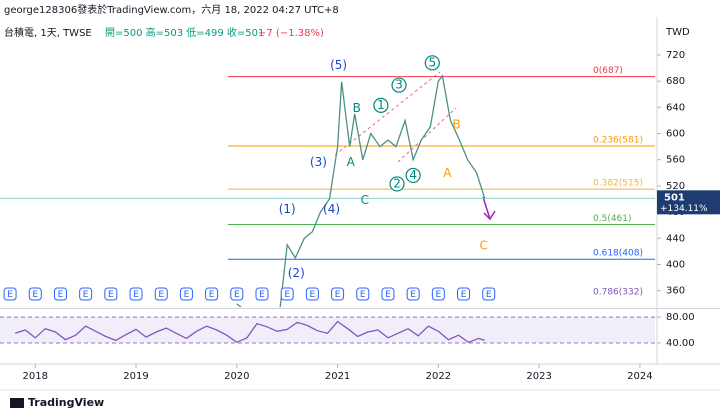  Describe the element at coordinates (680, 317) in the screenshot. I see `rsi-tick-label: 80.00` at that location.